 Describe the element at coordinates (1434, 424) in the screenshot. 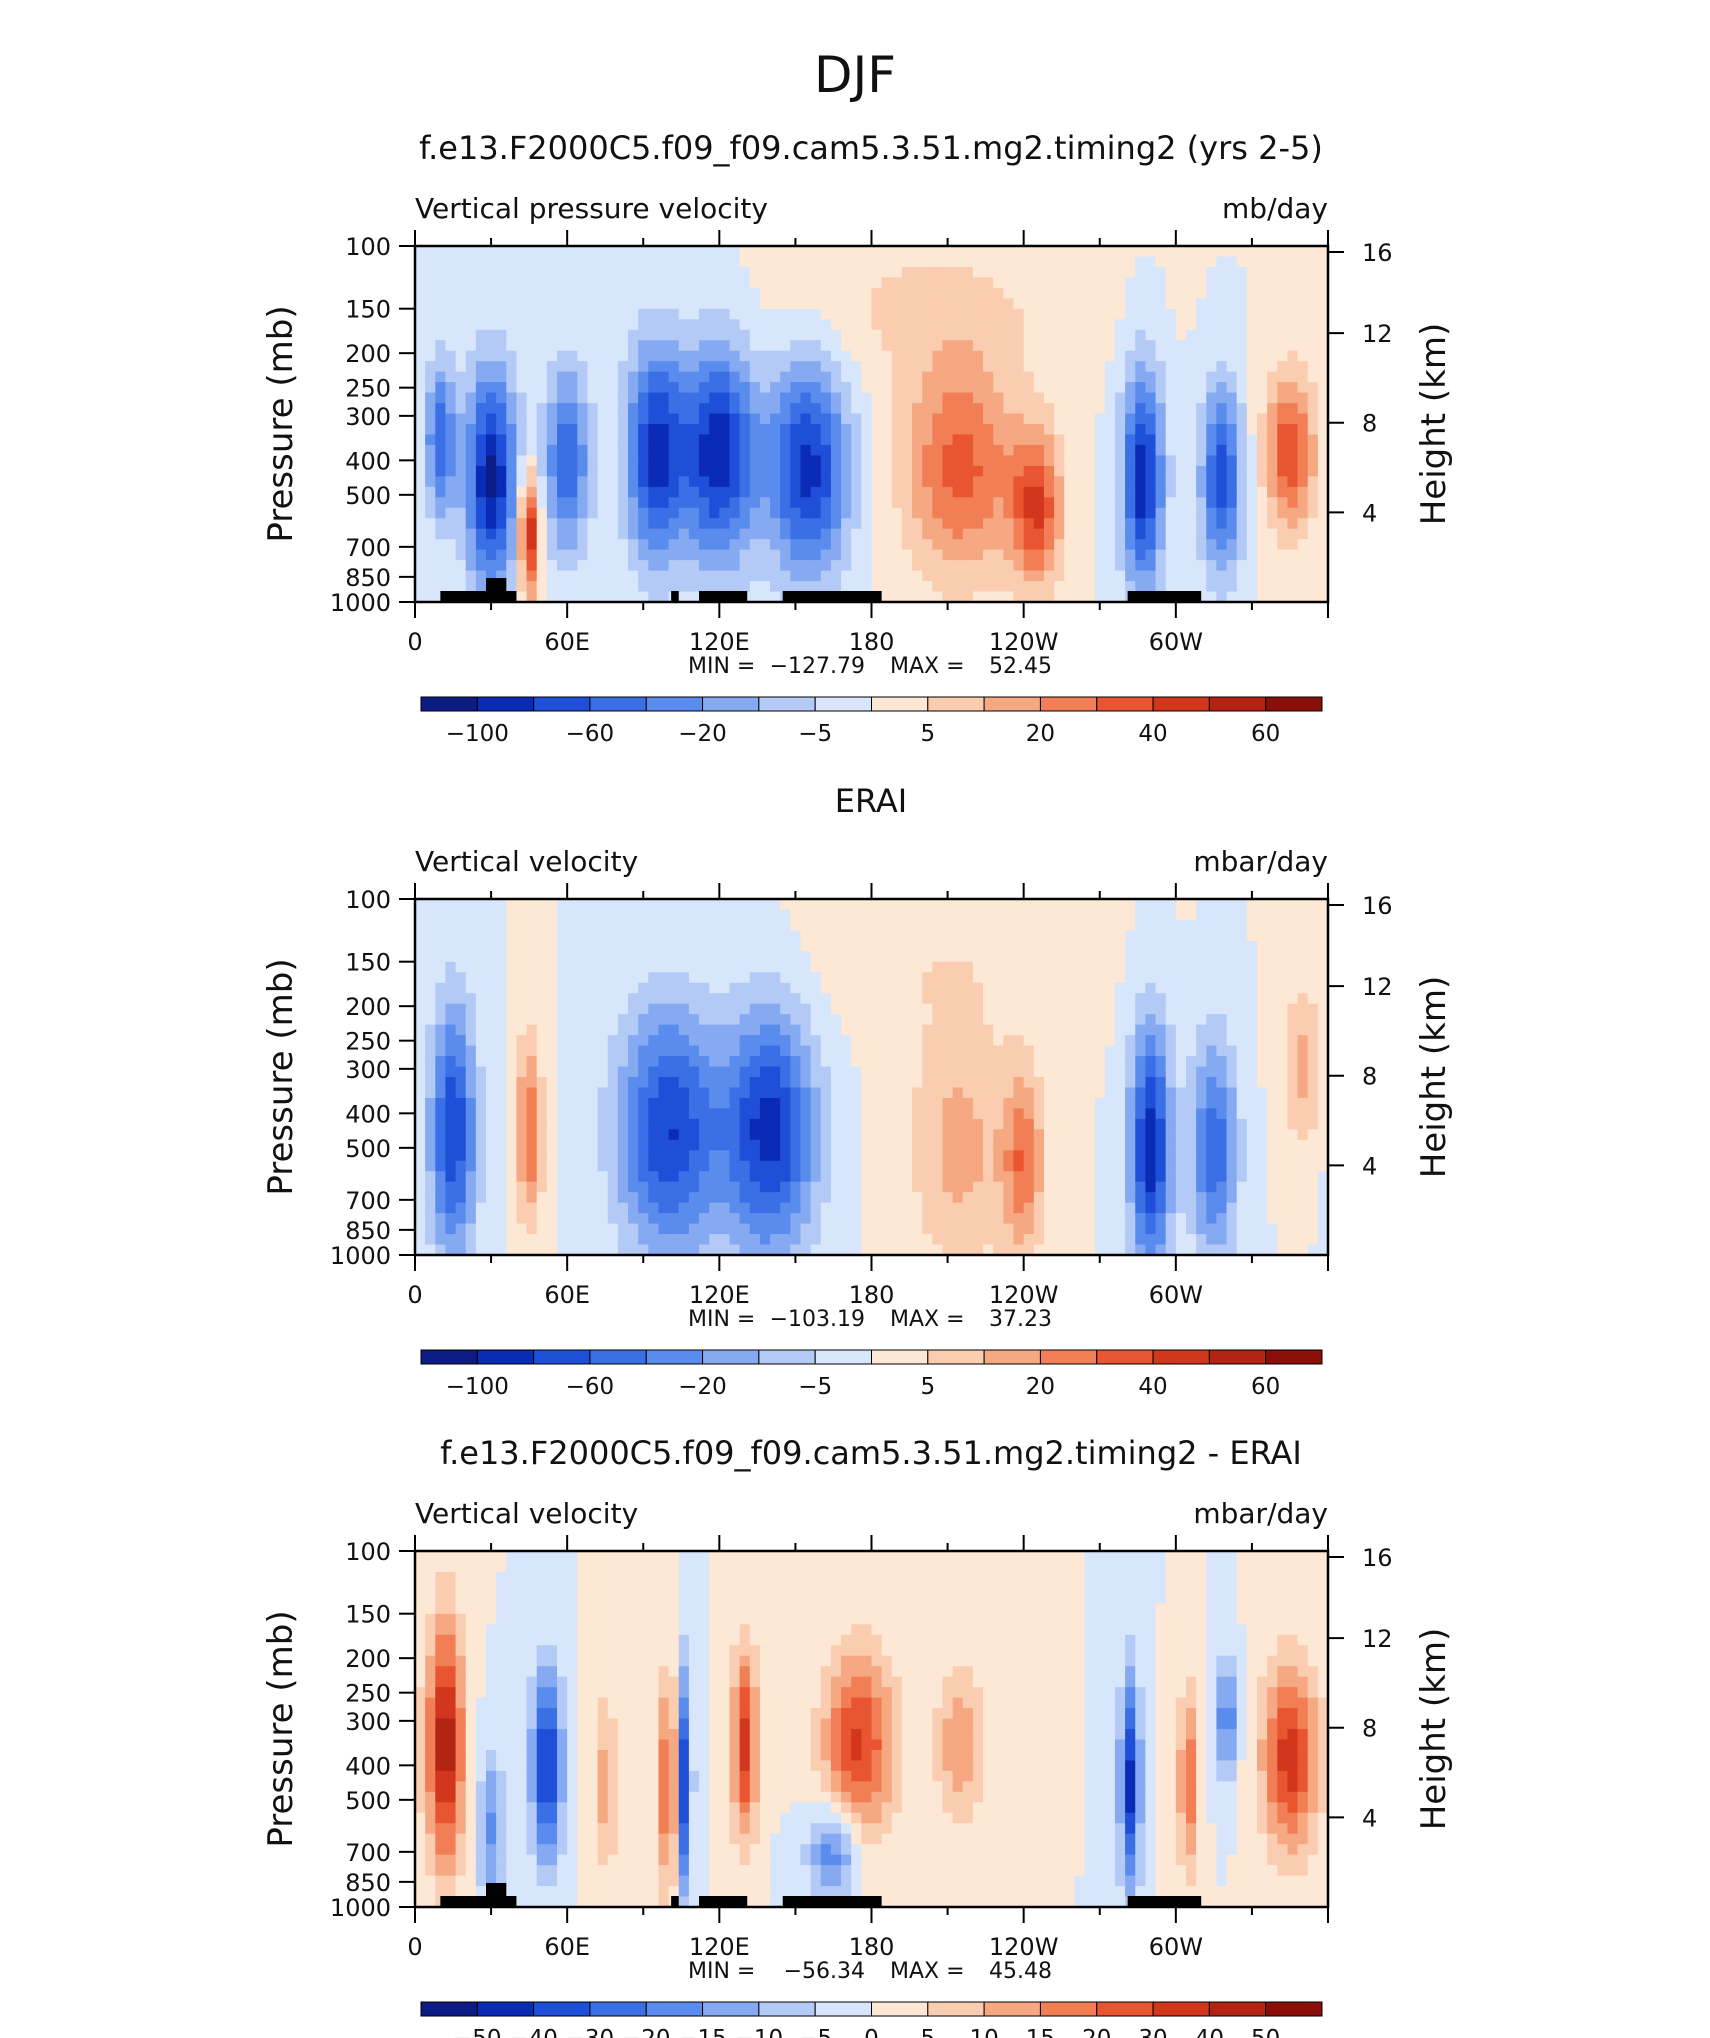

I see `y-axis-right-label: Height (km)` at that location.